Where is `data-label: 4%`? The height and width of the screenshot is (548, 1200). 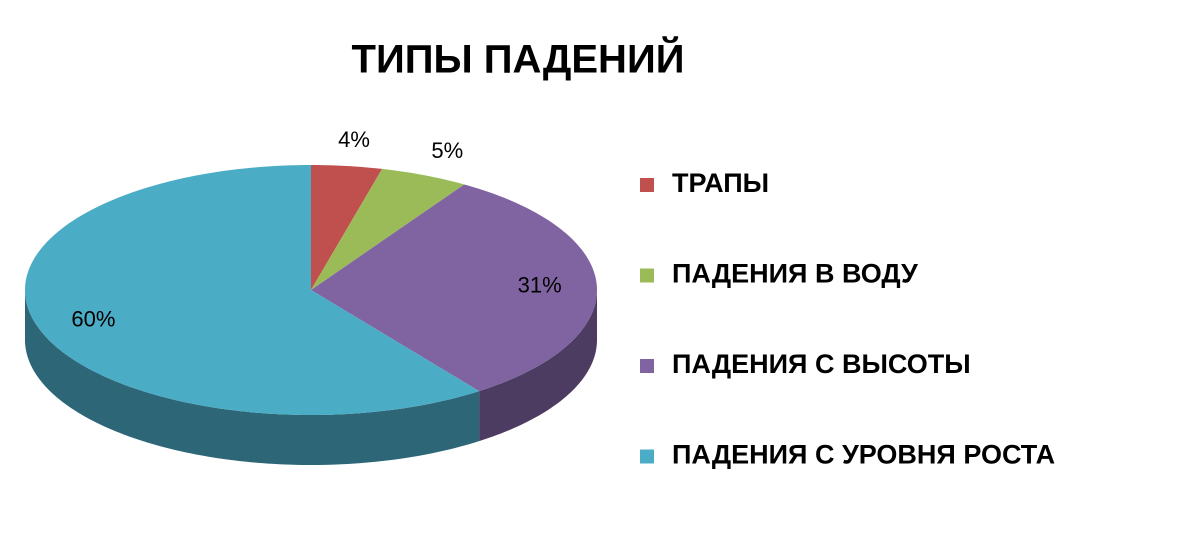 data-label: 4% is located at coordinates (354, 139).